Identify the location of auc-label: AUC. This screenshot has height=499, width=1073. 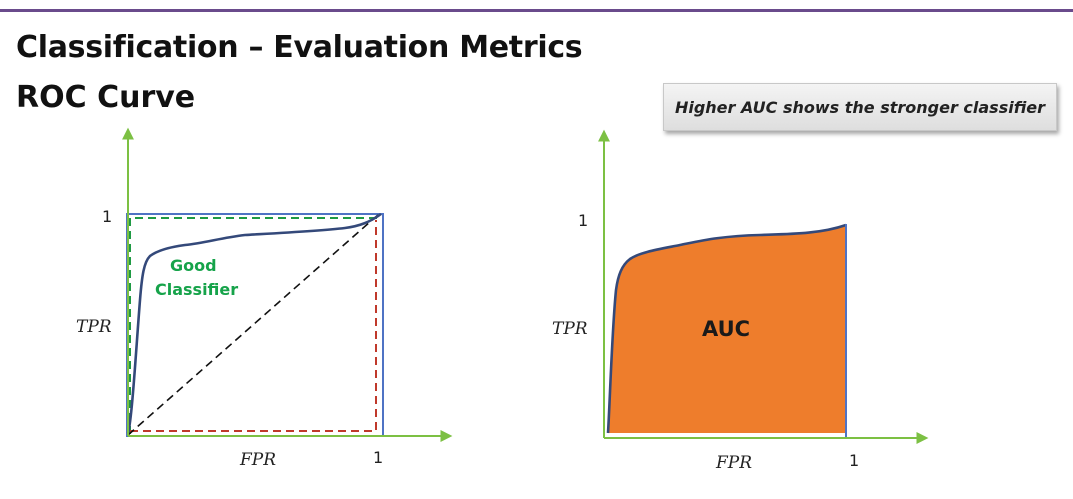
(726, 329).